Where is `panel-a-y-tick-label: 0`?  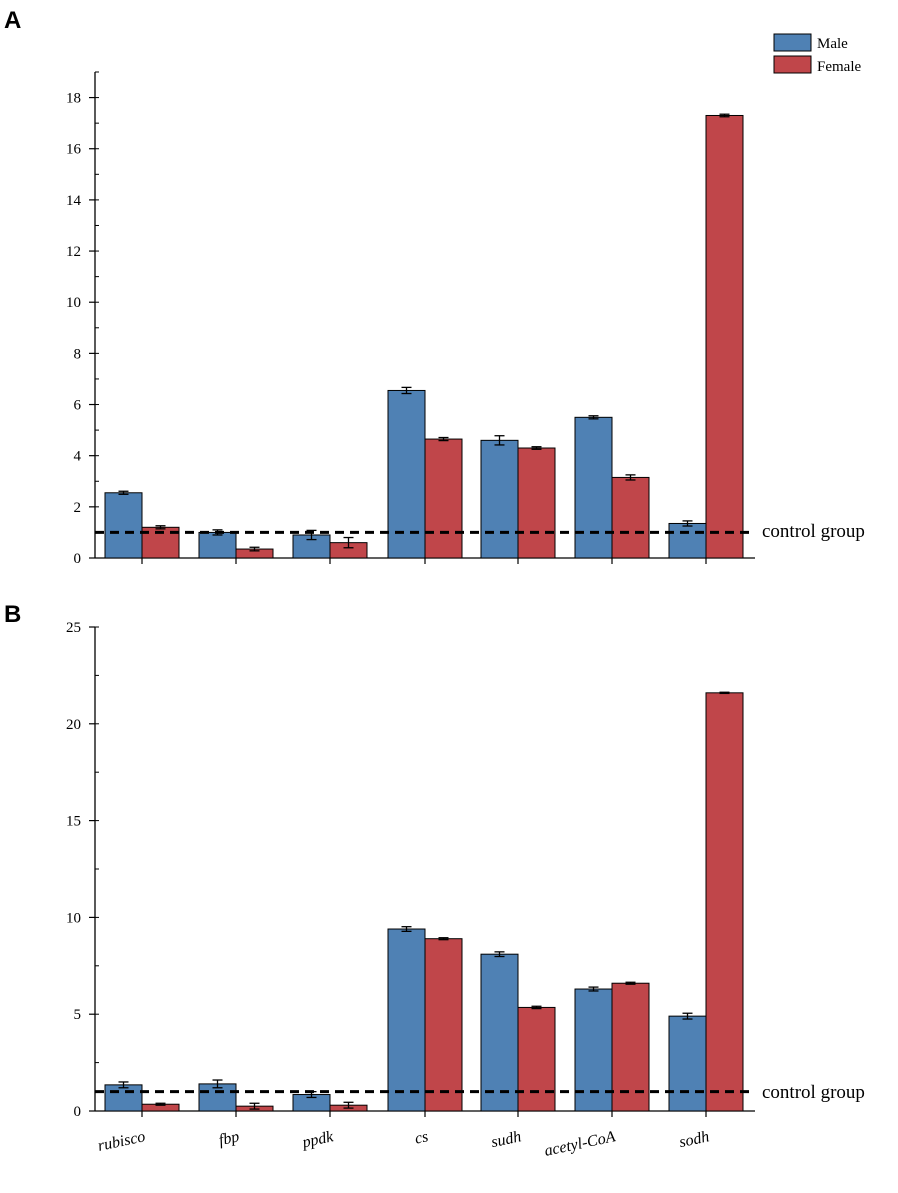
panel-a-y-tick-label: 0 is located at coordinates (78, 559).